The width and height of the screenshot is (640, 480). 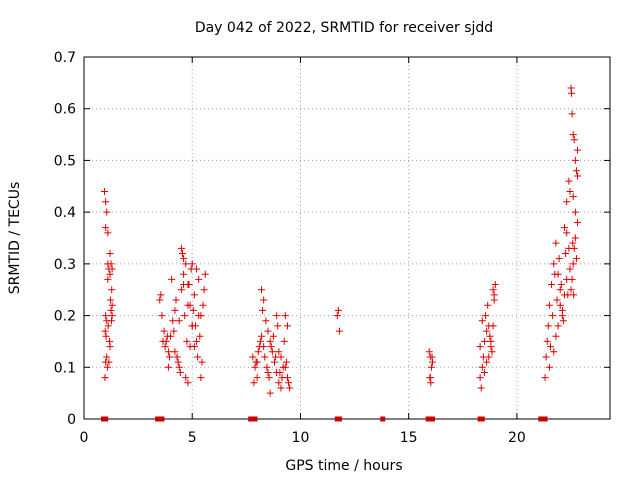 What do you see at coordinates (301, 438) in the screenshot?
I see `x-tick-label: 10` at bounding box center [301, 438].